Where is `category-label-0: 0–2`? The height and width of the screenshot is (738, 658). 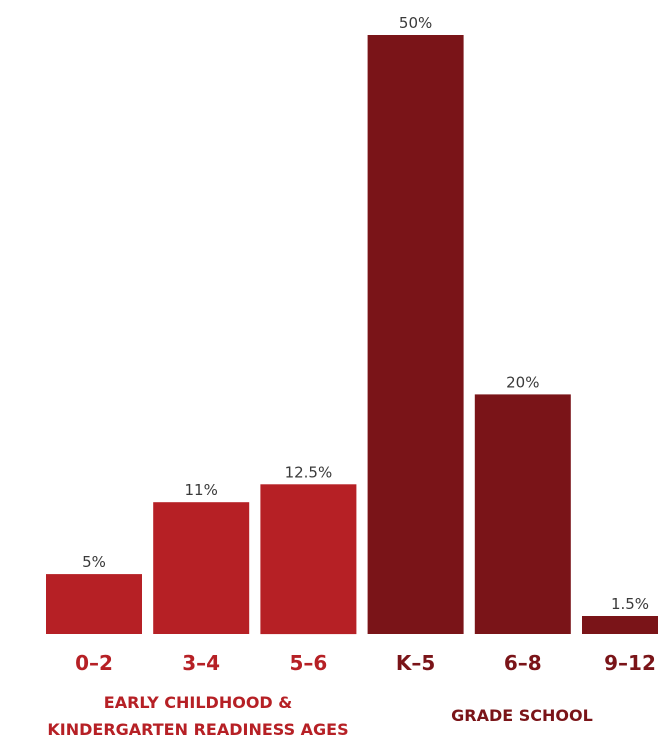 category-label-0: 0–2 is located at coordinates (94, 663).